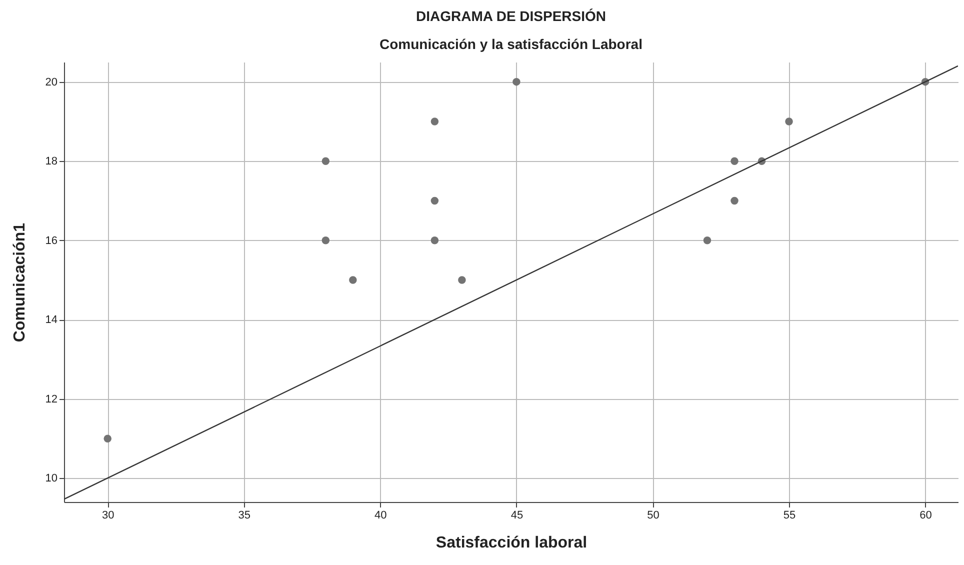 This screenshot has height=565, width=964. I want to click on x-tick-label: 50, so click(653, 516).